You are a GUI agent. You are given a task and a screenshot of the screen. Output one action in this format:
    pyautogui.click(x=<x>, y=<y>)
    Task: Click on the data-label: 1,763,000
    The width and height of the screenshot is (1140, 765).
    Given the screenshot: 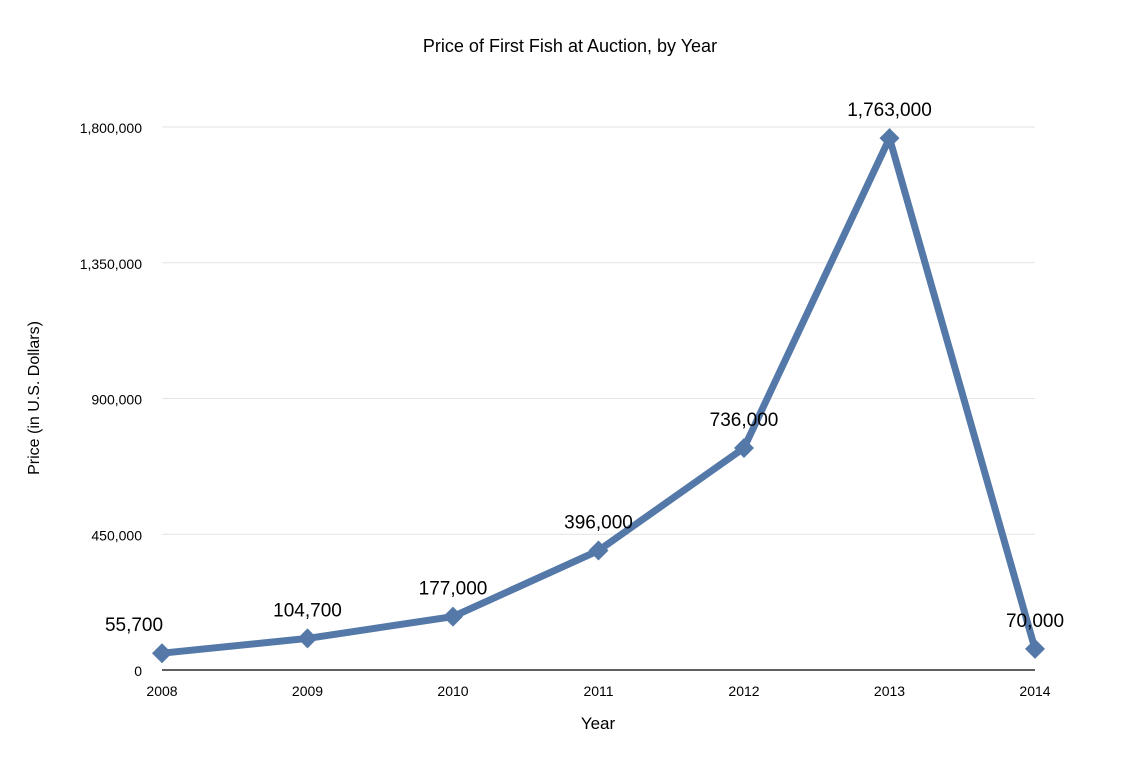 What is the action you would take?
    pyautogui.click(x=889, y=110)
    